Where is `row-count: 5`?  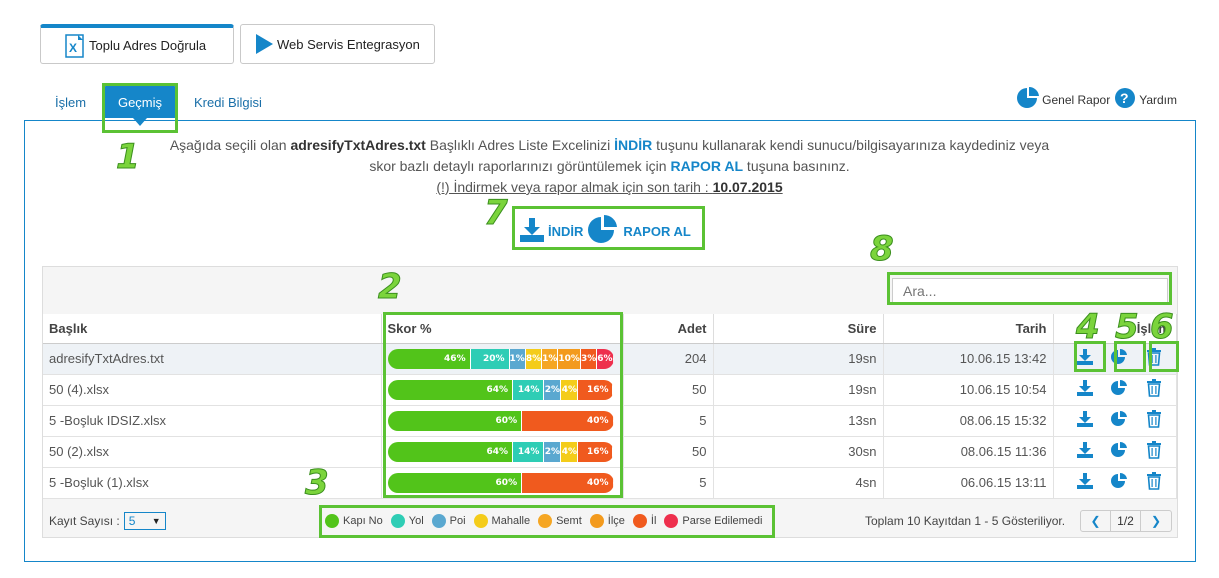
row-count: 5 is located at coordinates (668, 483).